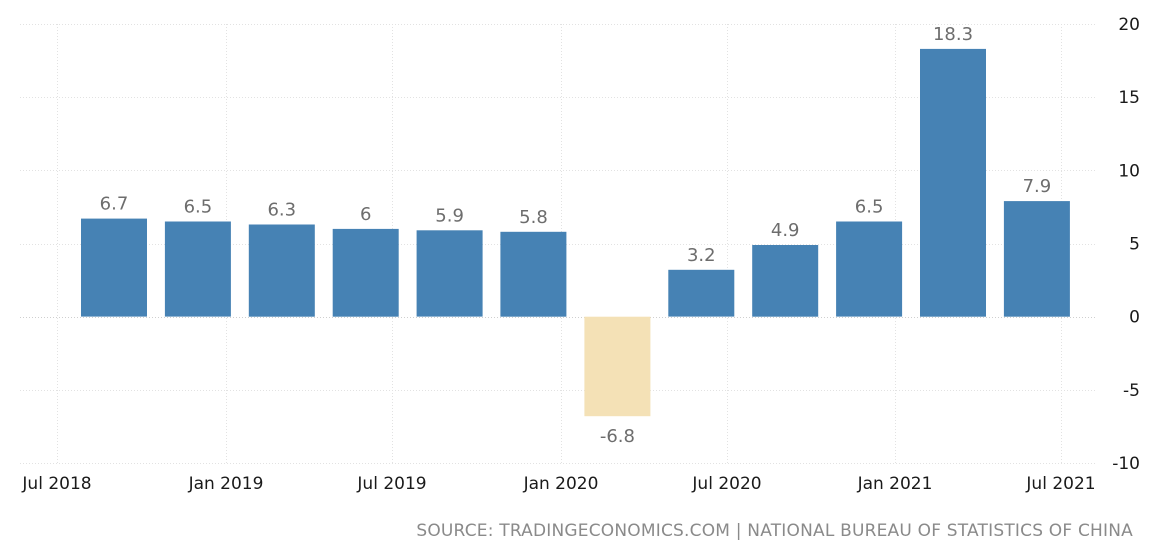 The width and height of the screenshot is (1165, 558). Describe the element at coordinates (281, 210) in the screenshot. I see `bar-value-label: 6.3` at that location.